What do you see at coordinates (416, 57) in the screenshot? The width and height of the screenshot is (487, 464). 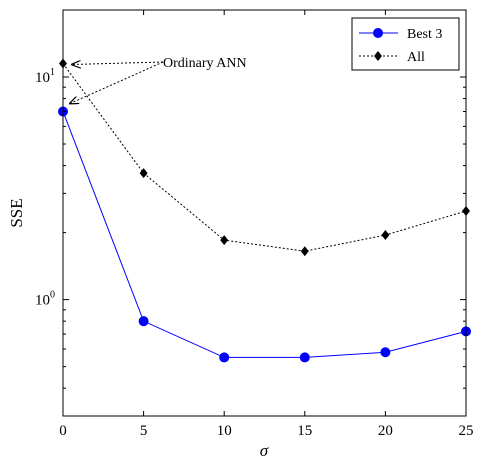 I see `legend-label-all: All` at bounding box center [416, 57].